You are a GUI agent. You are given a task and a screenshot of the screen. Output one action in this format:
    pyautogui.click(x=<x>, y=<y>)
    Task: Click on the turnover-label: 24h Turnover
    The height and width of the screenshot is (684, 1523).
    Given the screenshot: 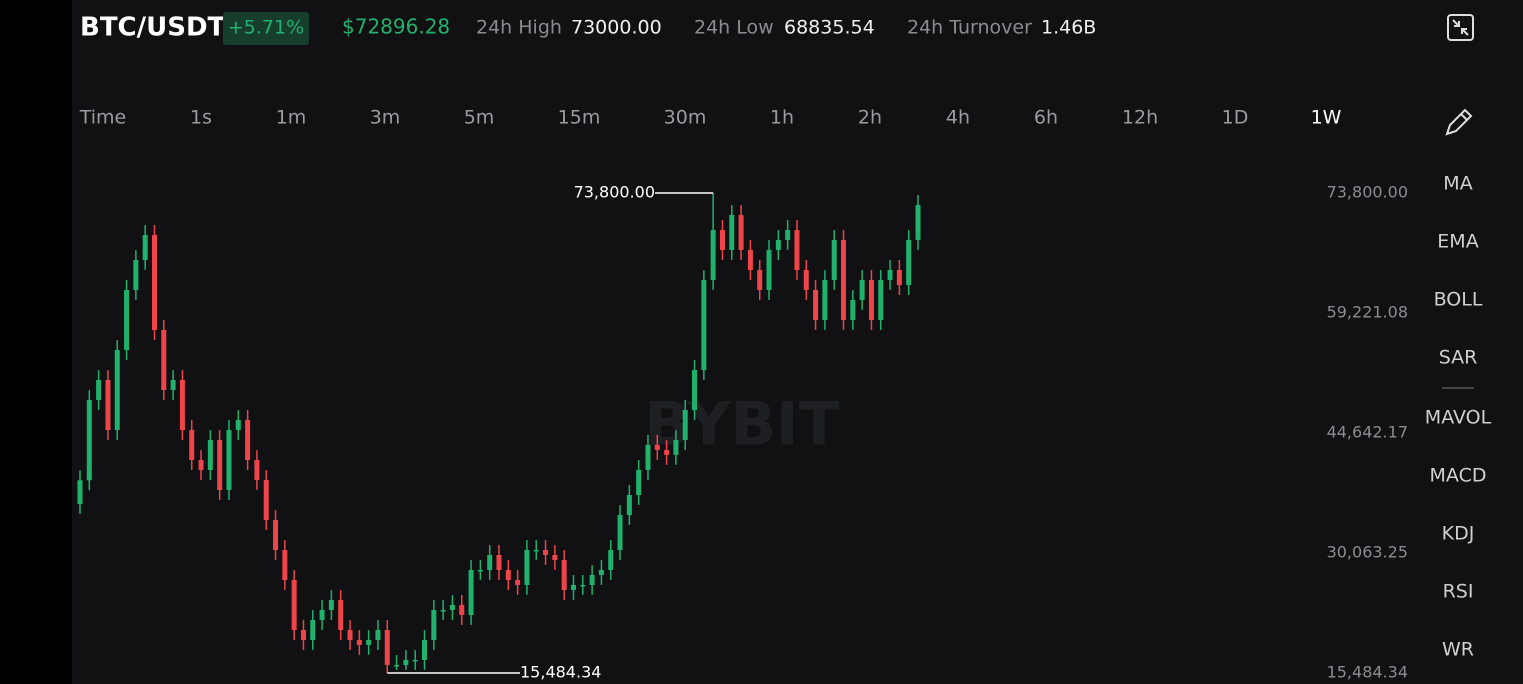 What is the action you would take?
    pyautogui.click(x=969, y=28)
    